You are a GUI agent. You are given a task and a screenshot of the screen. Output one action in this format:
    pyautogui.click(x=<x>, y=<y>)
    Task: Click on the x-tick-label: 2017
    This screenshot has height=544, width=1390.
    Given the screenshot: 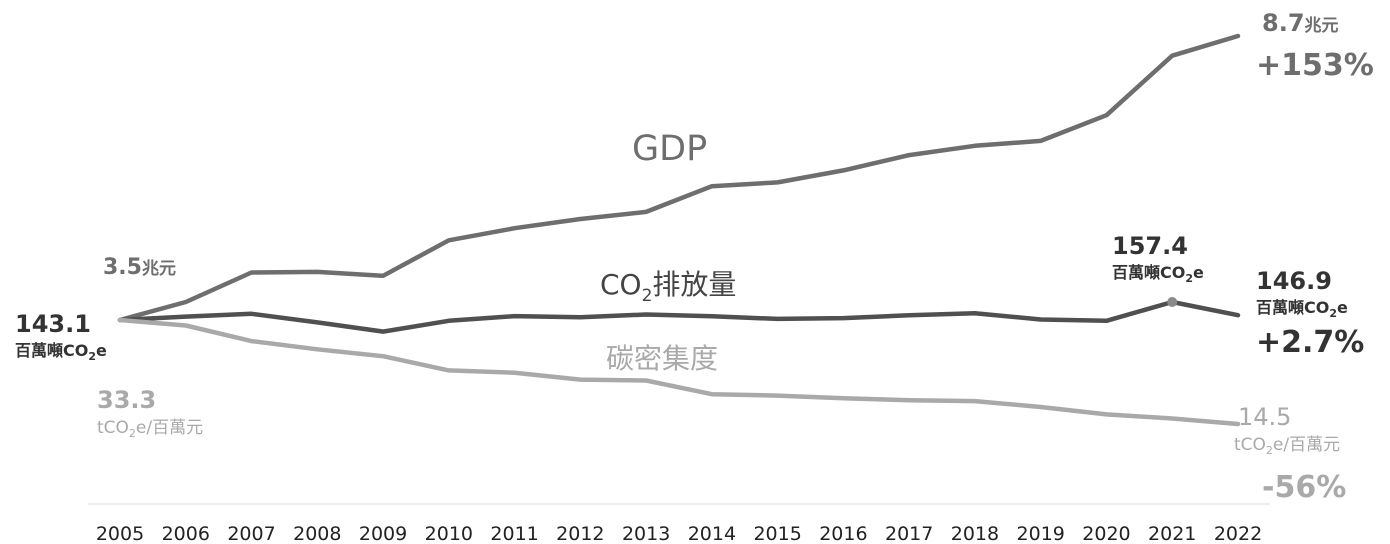 What is the action you would take?
    pyautogui.click(x=909, y=533)
    